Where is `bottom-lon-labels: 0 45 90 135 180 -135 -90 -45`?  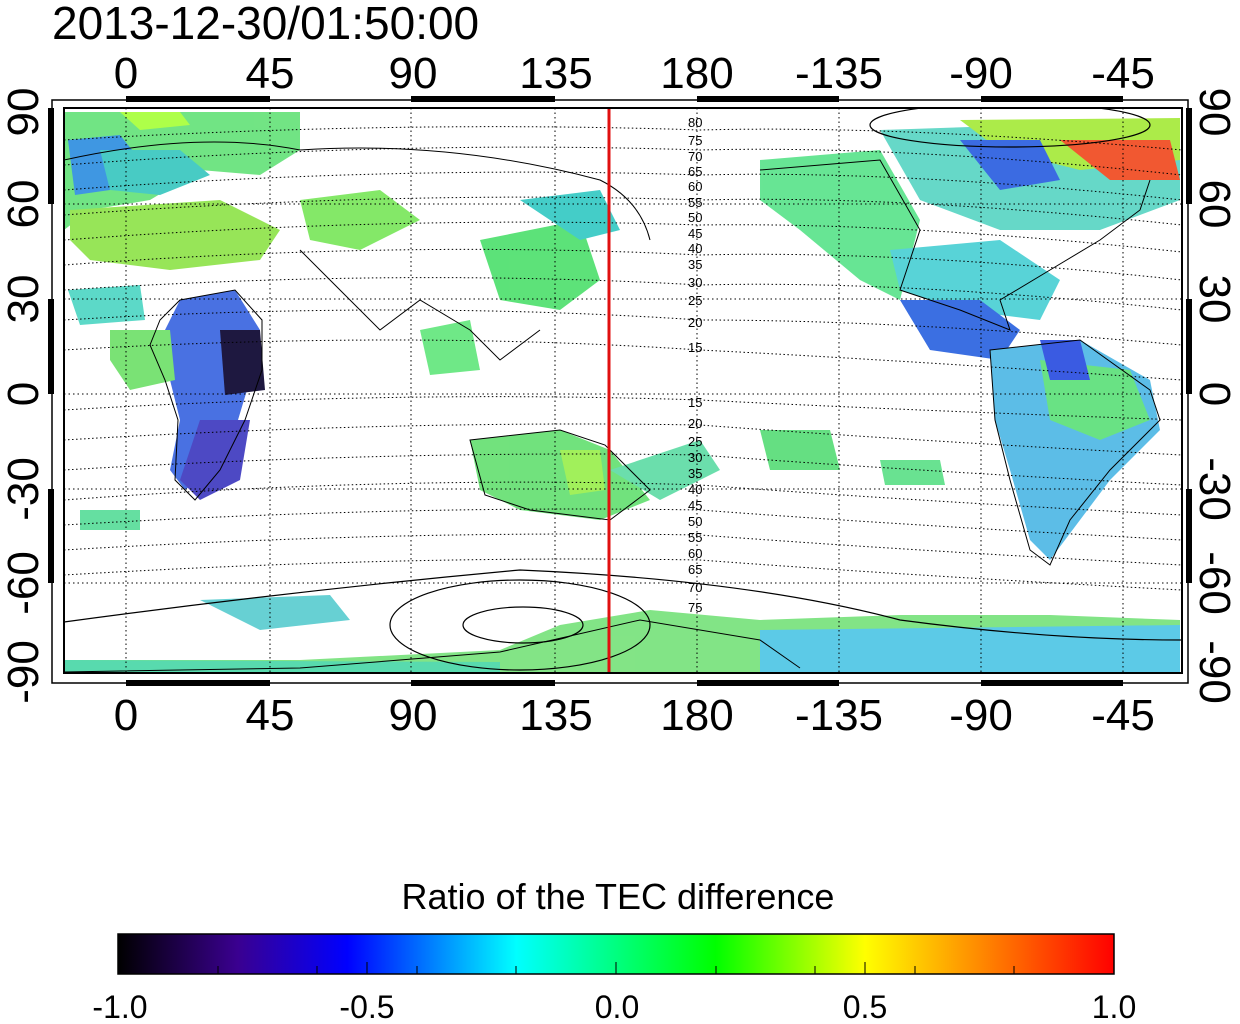 bottom-lon-labels: 0 45 90 135 180 -135 -90 -45 is located at coordinates (634, 715).